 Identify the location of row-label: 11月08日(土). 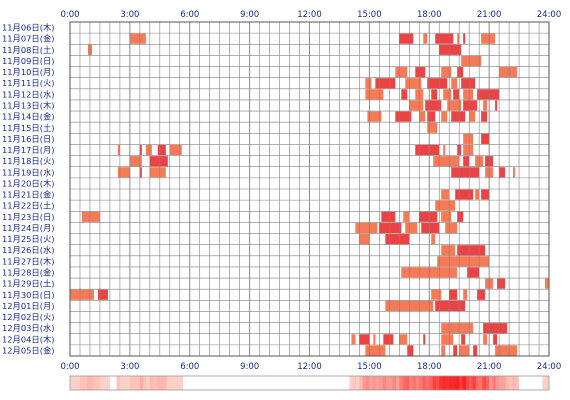
(28, 50).